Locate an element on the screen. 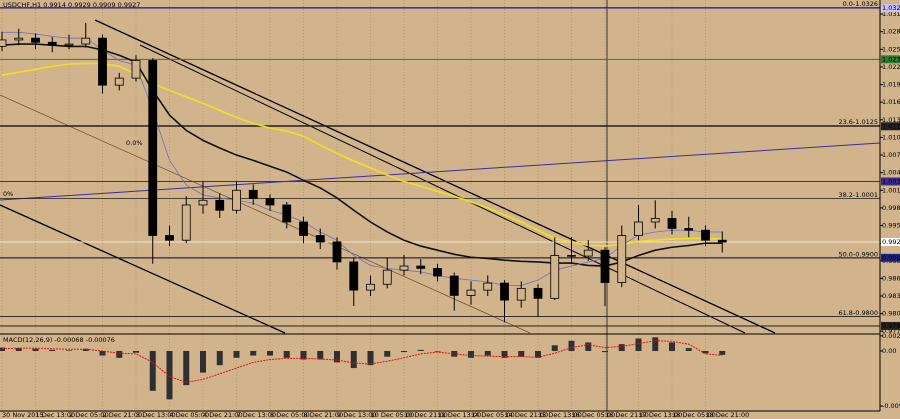 This screenshot has height=419, width=900. y-tick-label: 0.9805 is located at coordinates (891, 314).